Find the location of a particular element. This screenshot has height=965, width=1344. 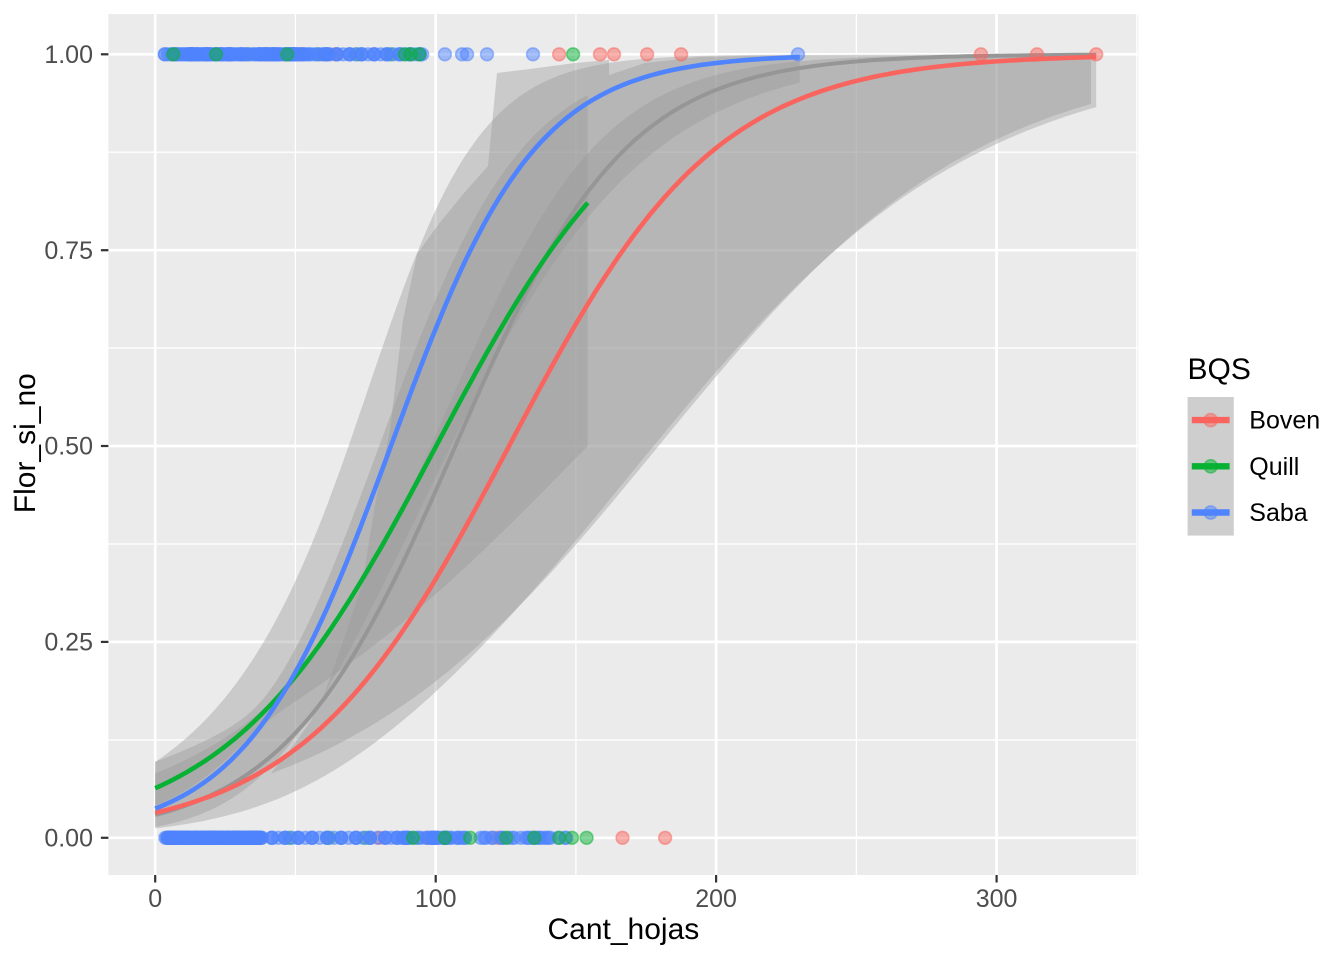

svg-text: 200 is located at coordinates (716, 899).